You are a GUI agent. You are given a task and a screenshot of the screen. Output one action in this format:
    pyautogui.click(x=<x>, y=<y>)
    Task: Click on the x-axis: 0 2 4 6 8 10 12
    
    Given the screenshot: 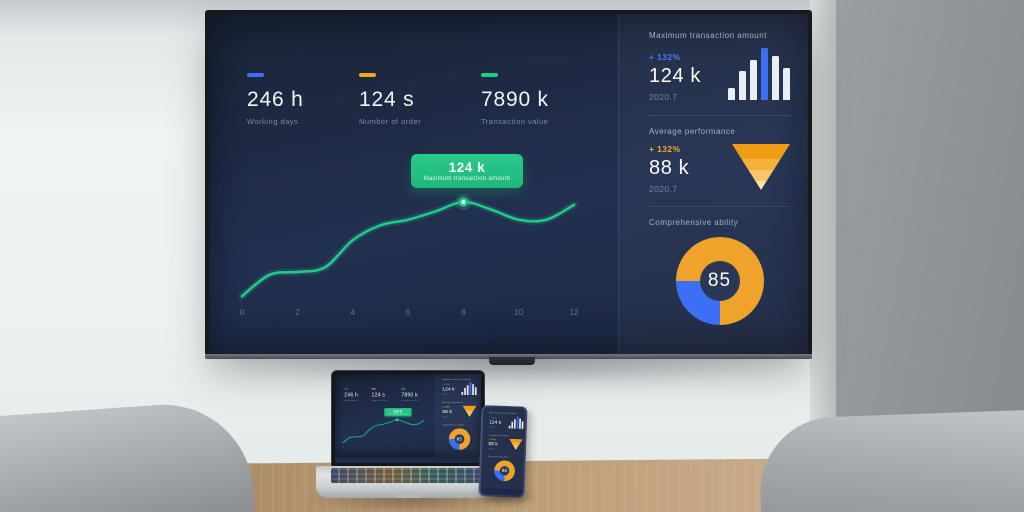 What is the action you would take?
    pyautogui.click(x=385, y=447)
    